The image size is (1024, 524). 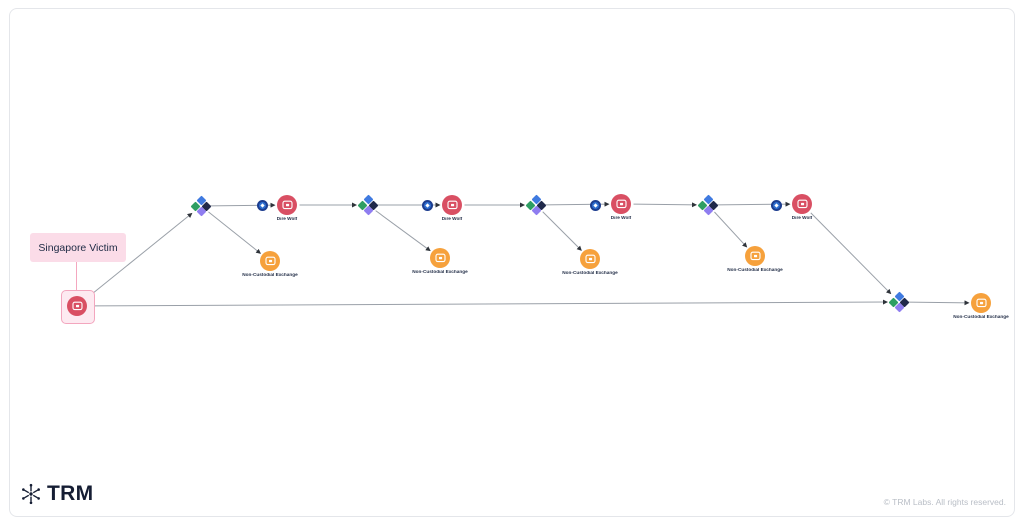 I want to click on trm-logo-icon, so click(x=31, y=494).